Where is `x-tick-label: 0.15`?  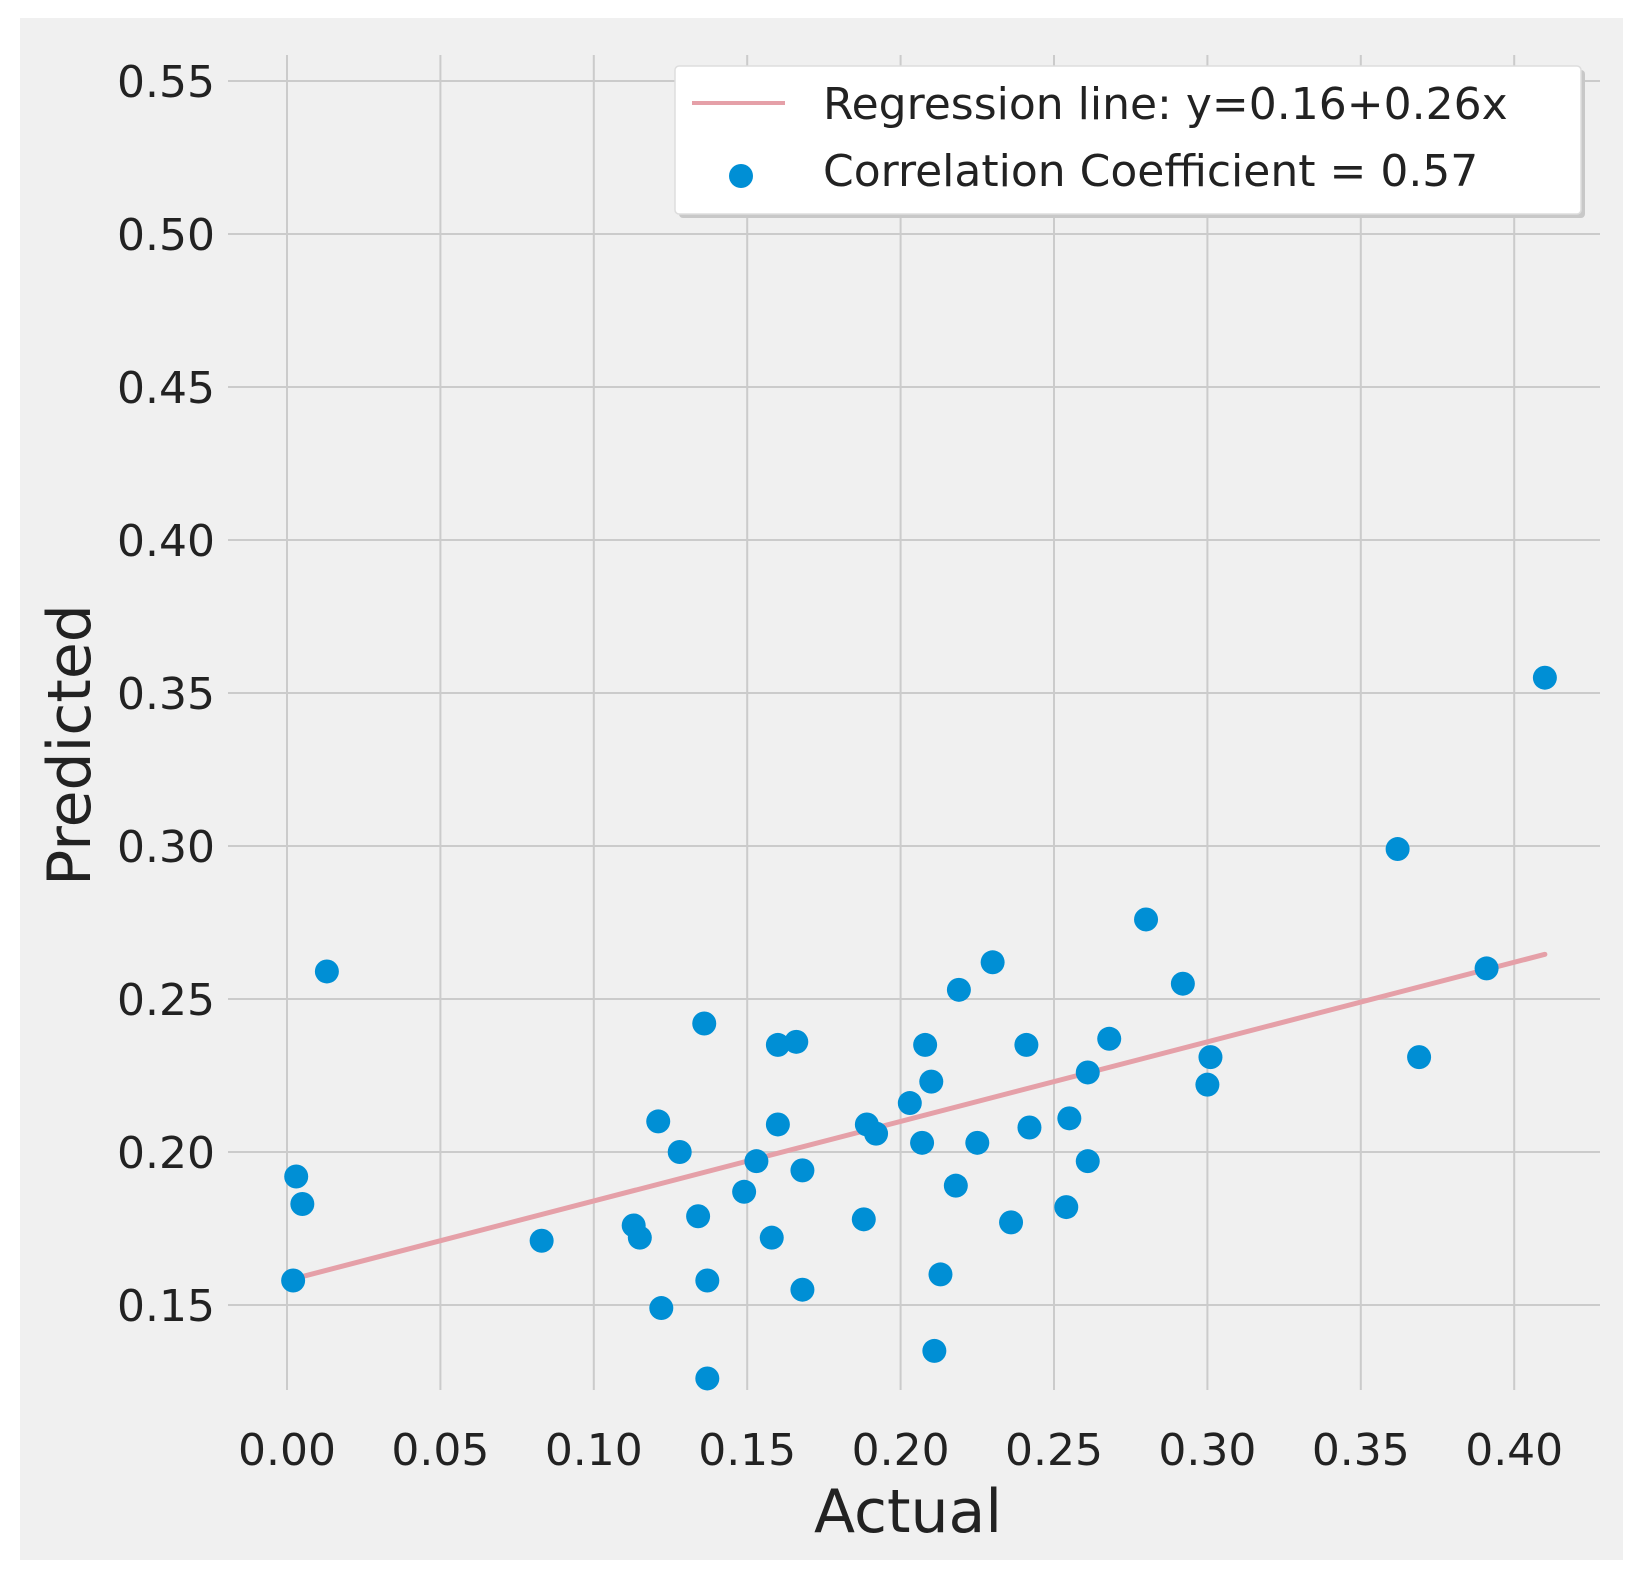
x-tick-label: 0.15 is located at coordinates (747, 1450).